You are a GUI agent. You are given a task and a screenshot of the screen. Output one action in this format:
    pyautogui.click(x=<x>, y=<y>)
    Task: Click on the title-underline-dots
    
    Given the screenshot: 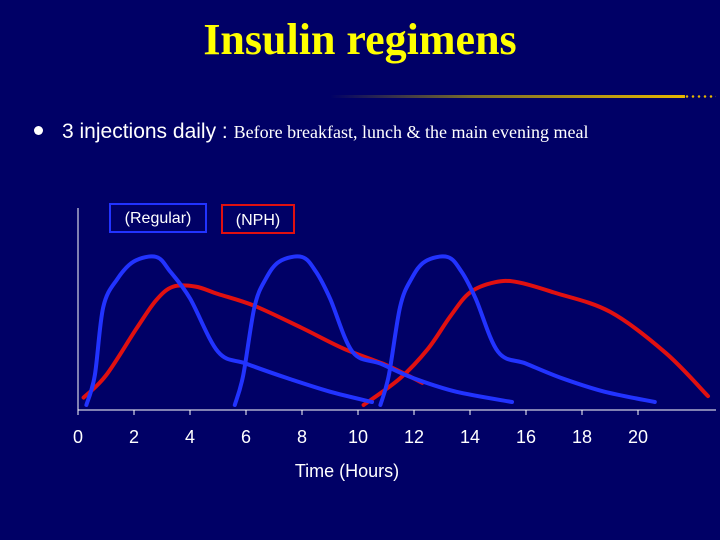 What is the action you would take?
    pyautogui.click(x=700, y=96)
    